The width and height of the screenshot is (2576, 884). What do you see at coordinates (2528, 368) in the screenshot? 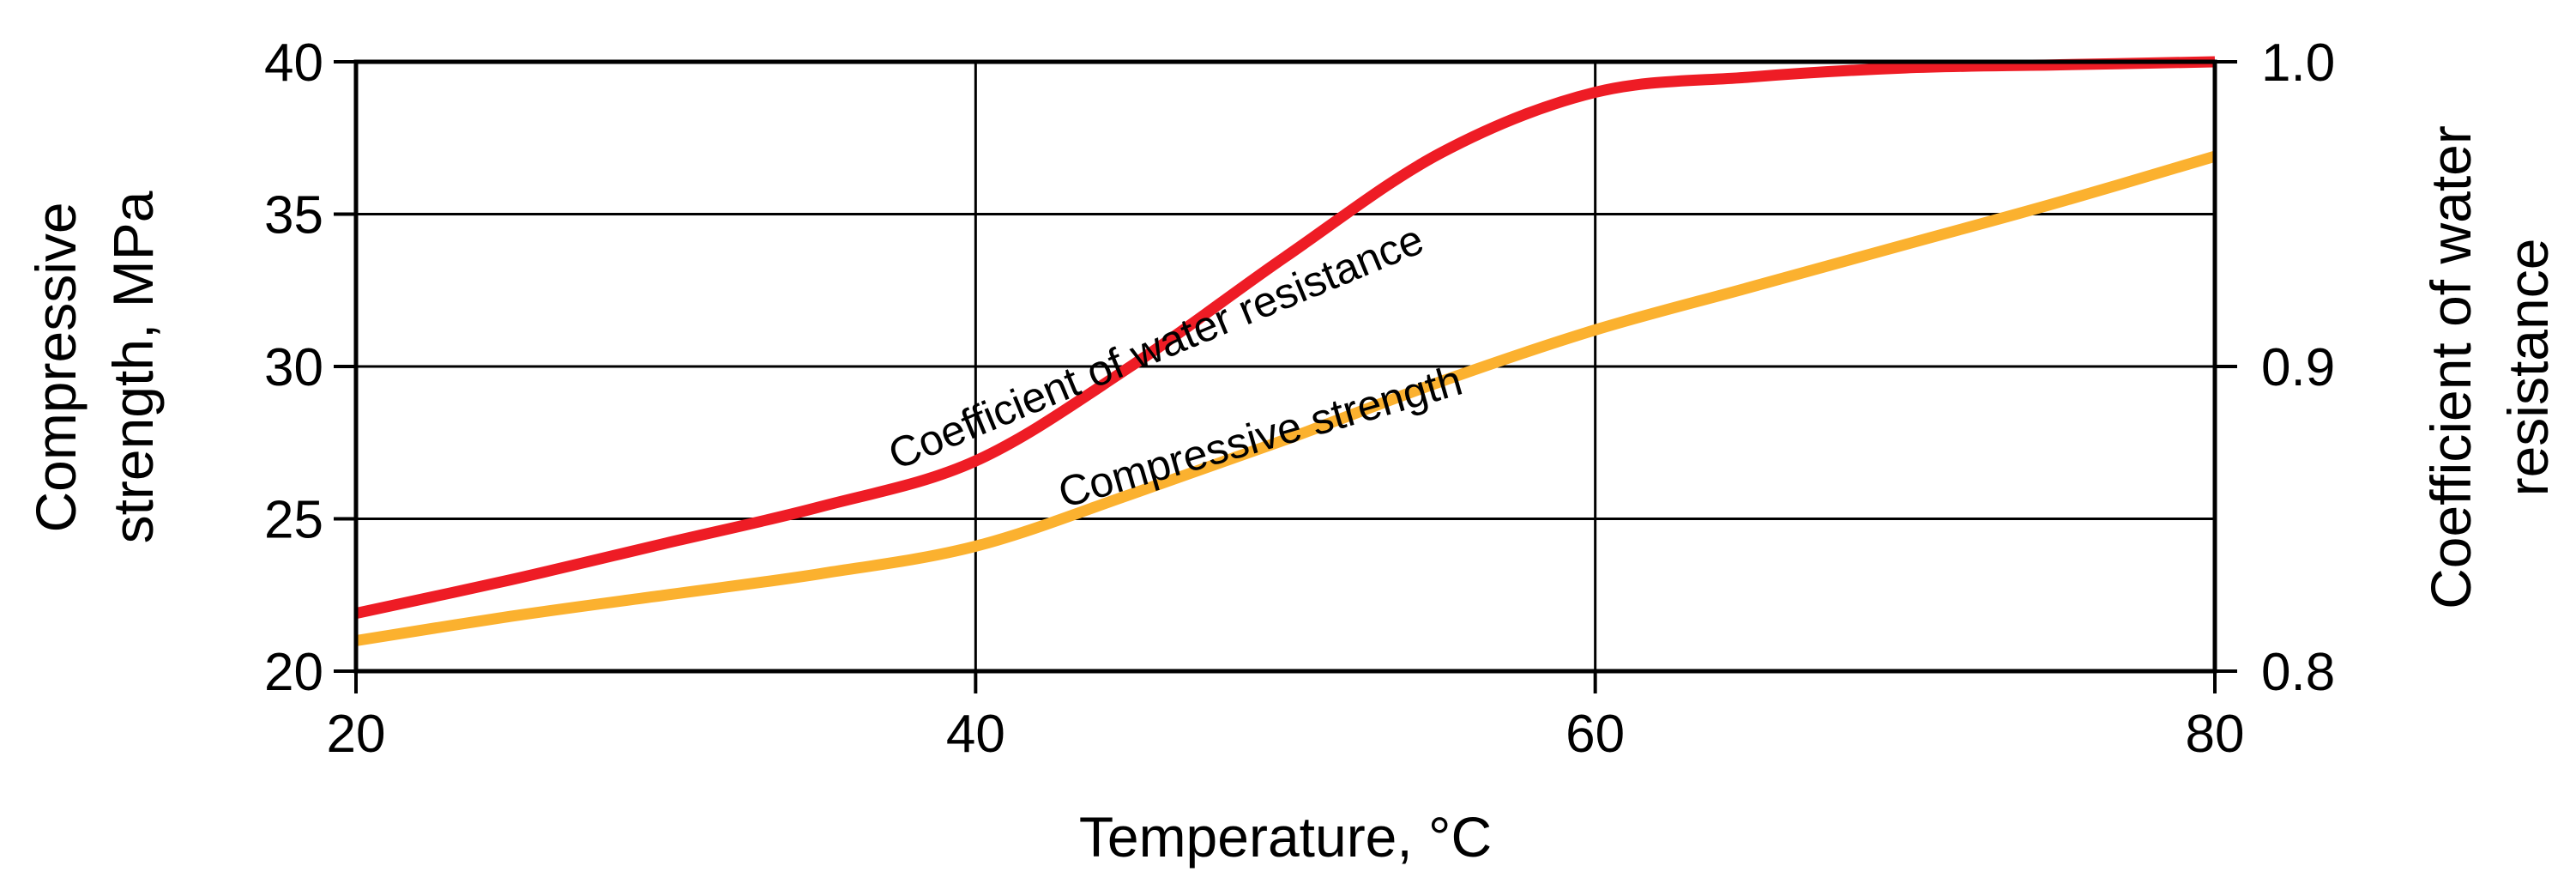
I see `y-right-axis-title-line: resistance` at bounding box center [2528, 368].